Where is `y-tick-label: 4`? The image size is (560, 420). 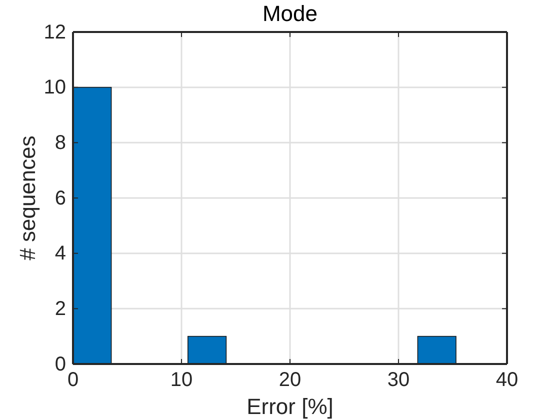
y-tick-label: 4 is located at coordinates (60, 253).